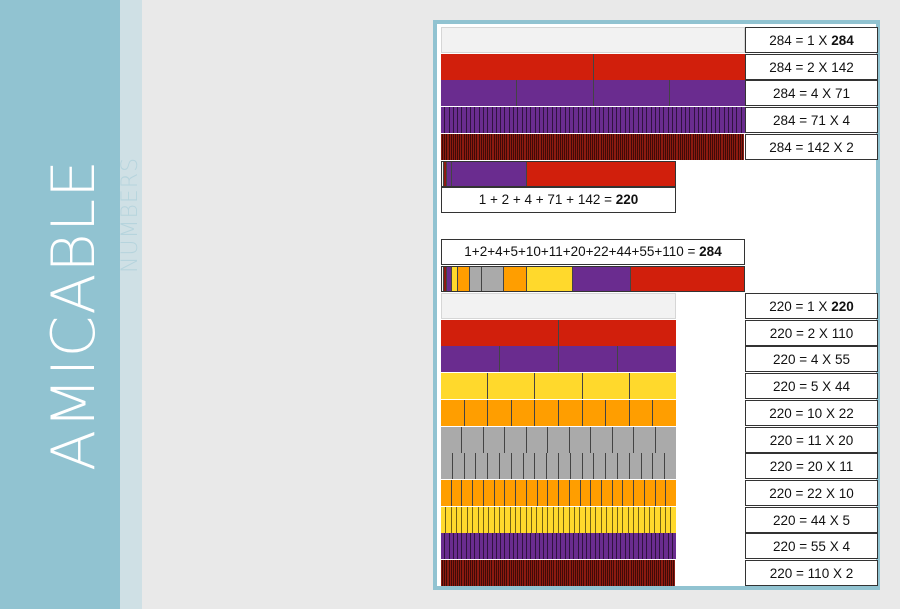 The height and width of the screenshot is (609, 900). I want to click on equation-text: 284 = 71 X 4, so click(811, 121).